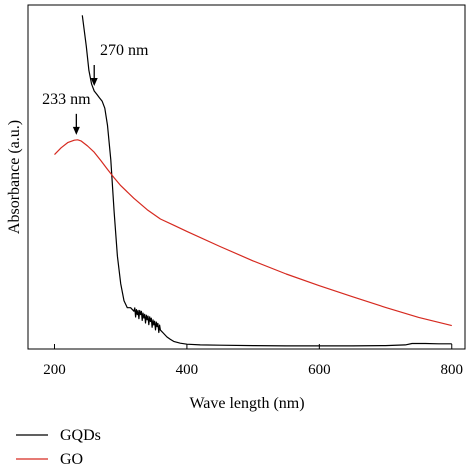  What do you see at coordinates (246, 403) in the screenshot?
I see `x-axis-title: Wave length (nm)` at bounding box center [246, 403].